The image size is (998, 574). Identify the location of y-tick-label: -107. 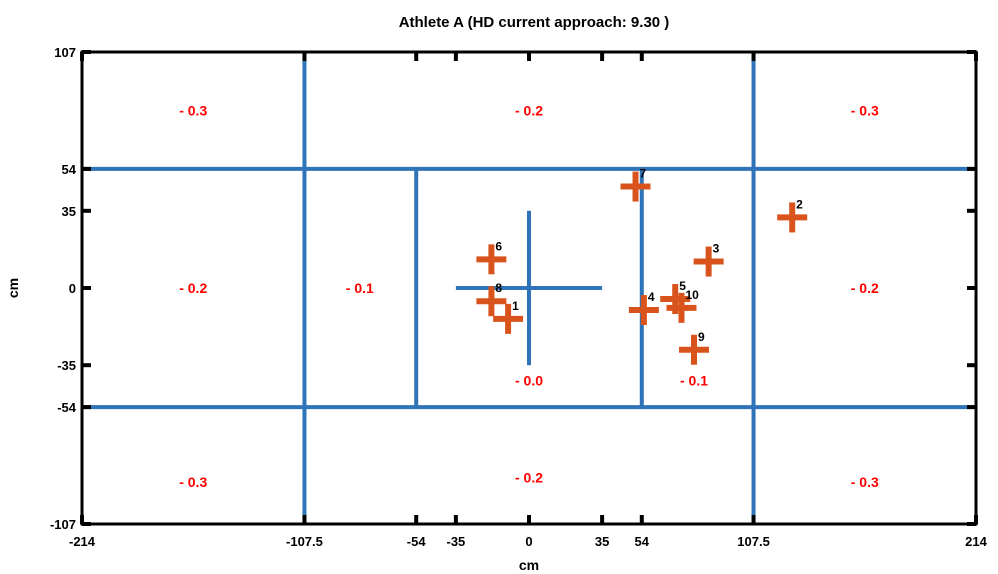
(63, 524).